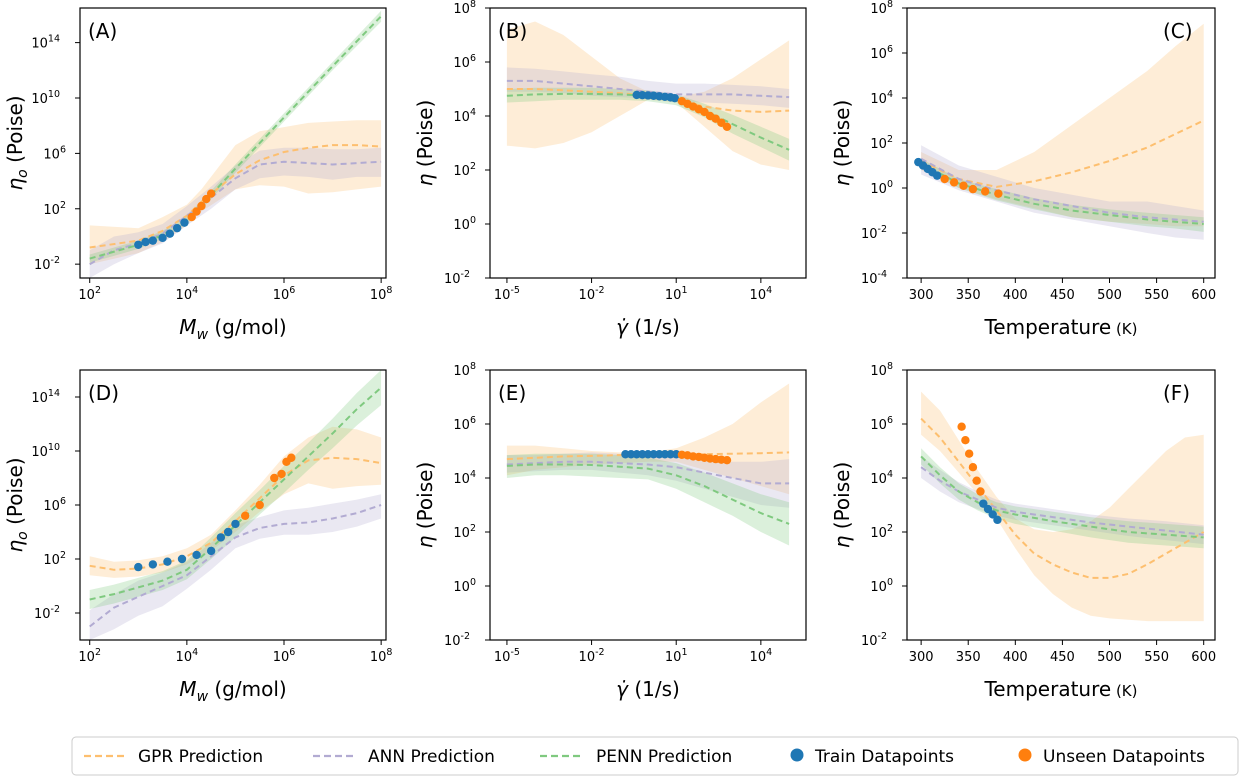 This screenshot has width=1252, height=783. What do you see at coordinates (797, 755) in the screenshot?
I see `legend-train-swatch` at bounding box center [797, 755].